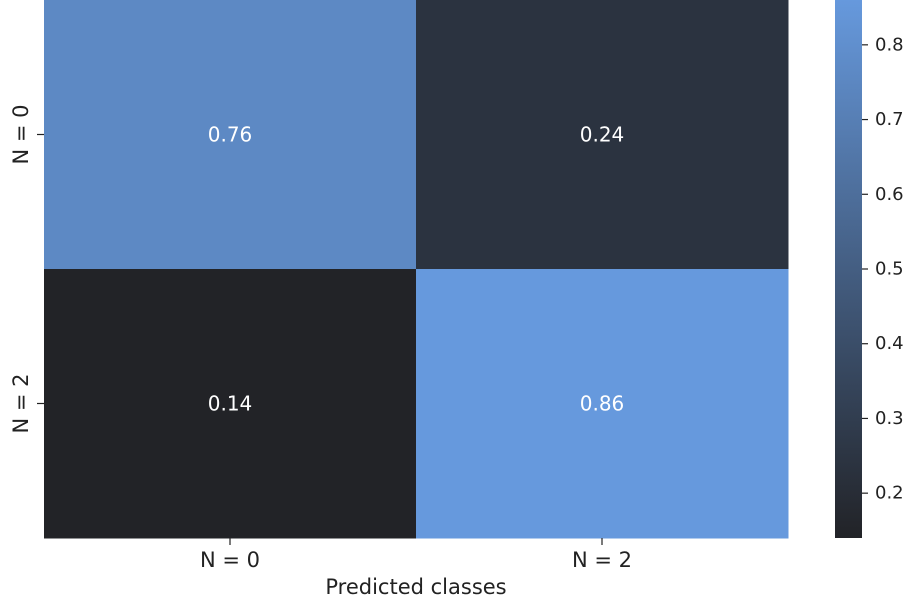 Image resolution: width=906 pixels, height=597 pixels. I want to click on y-axis-ticks: N = 0 N = 2, so click(26, 269).